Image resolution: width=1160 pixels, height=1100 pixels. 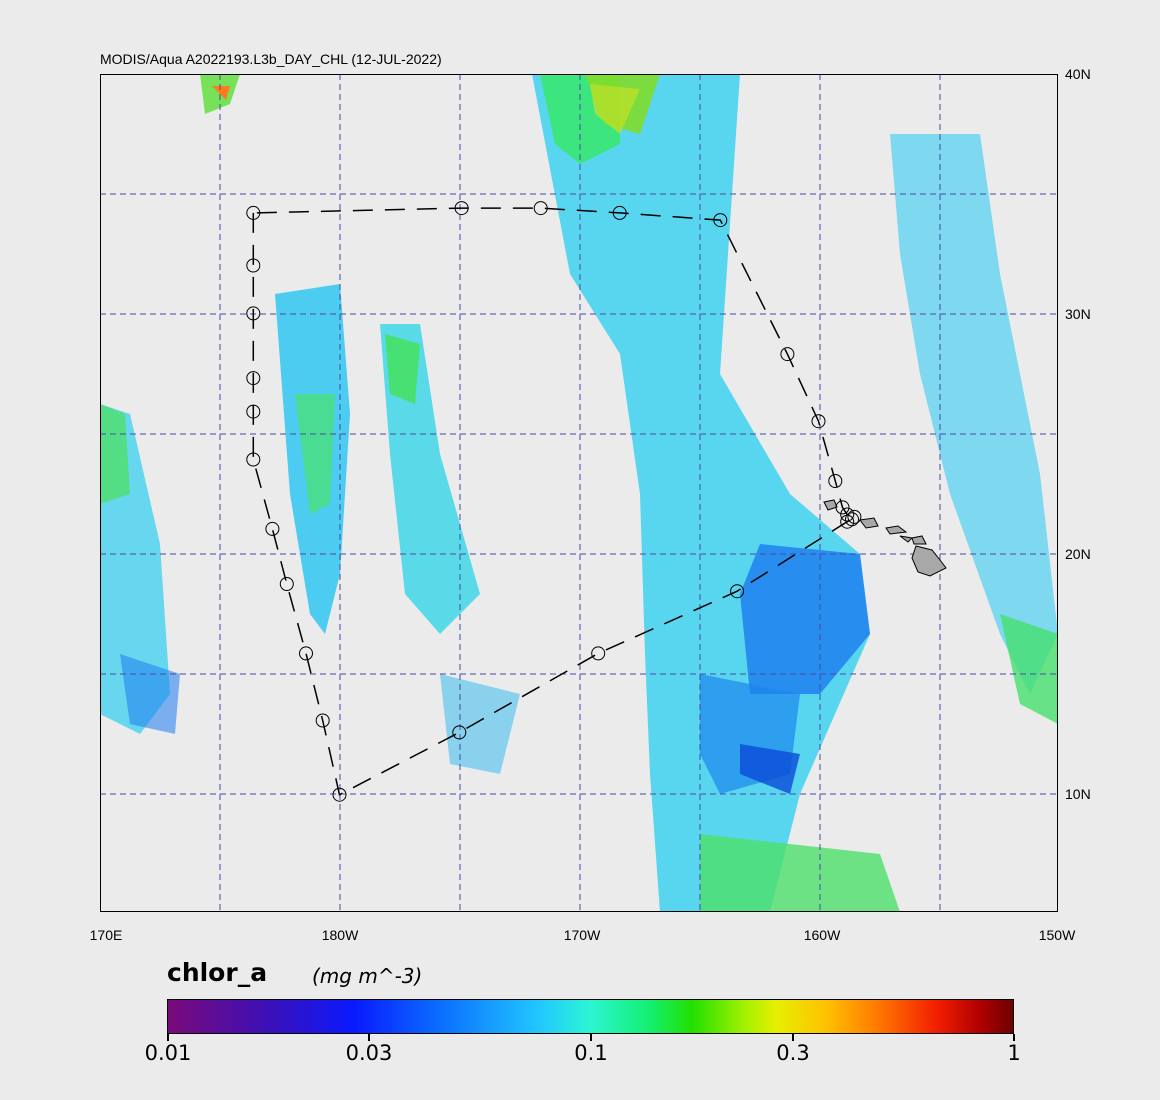 I want to click on chlorophyll-swath-west, so click(x=290, y=509).